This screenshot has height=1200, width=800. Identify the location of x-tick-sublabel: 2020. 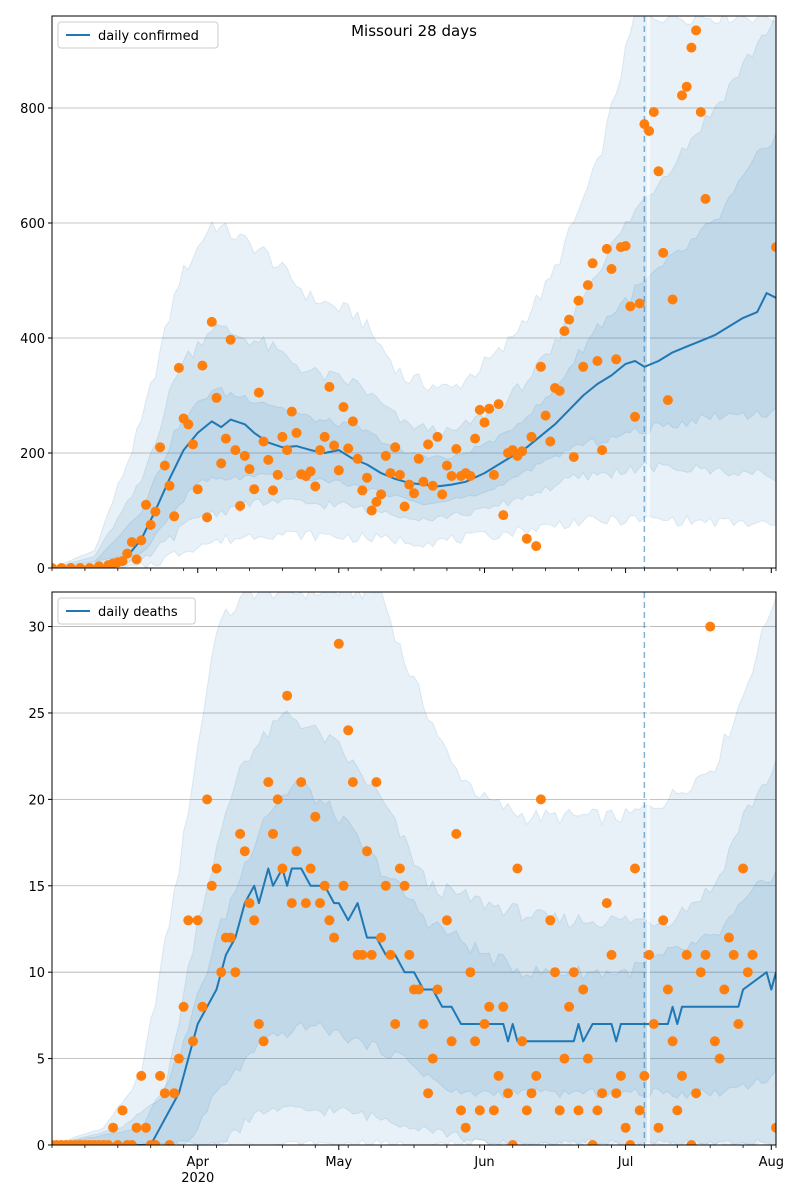
(197, 1178).